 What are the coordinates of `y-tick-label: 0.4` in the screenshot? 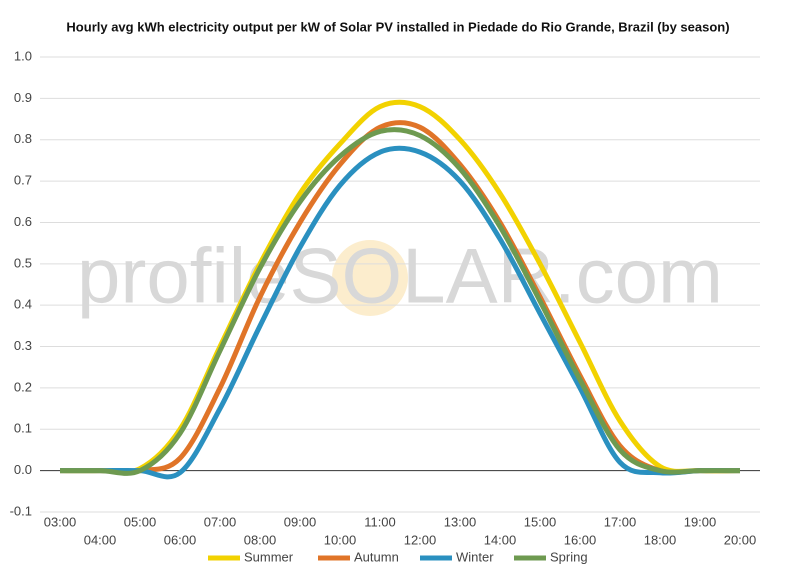 It's located at (23, 304).